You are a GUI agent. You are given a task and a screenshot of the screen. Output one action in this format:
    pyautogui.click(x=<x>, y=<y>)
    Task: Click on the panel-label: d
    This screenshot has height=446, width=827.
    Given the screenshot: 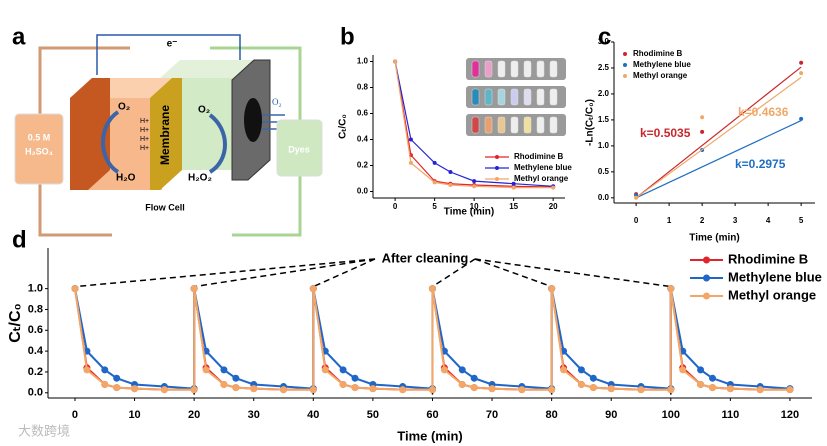 What is the action you would take?
    pyautogui.click(x=19, y=239)
    